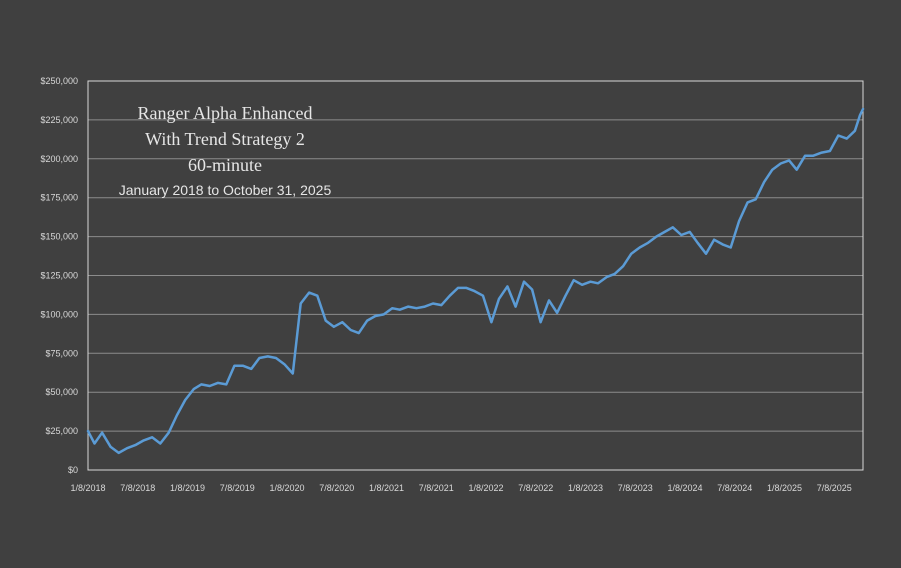 The width and height of the screenshot is (901, 568). I want to click on y-tick-label: $50,000, so click(61, 392).